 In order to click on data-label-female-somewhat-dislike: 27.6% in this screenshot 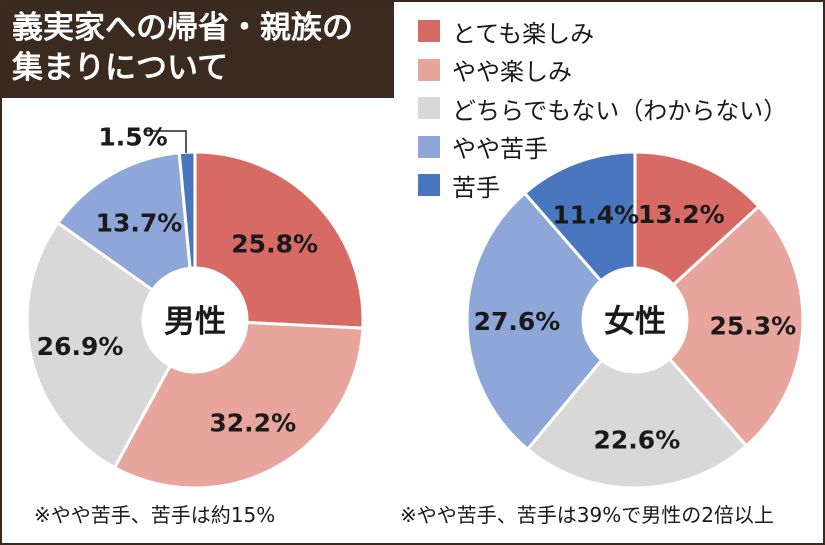, I will do `click(517, 321)`.